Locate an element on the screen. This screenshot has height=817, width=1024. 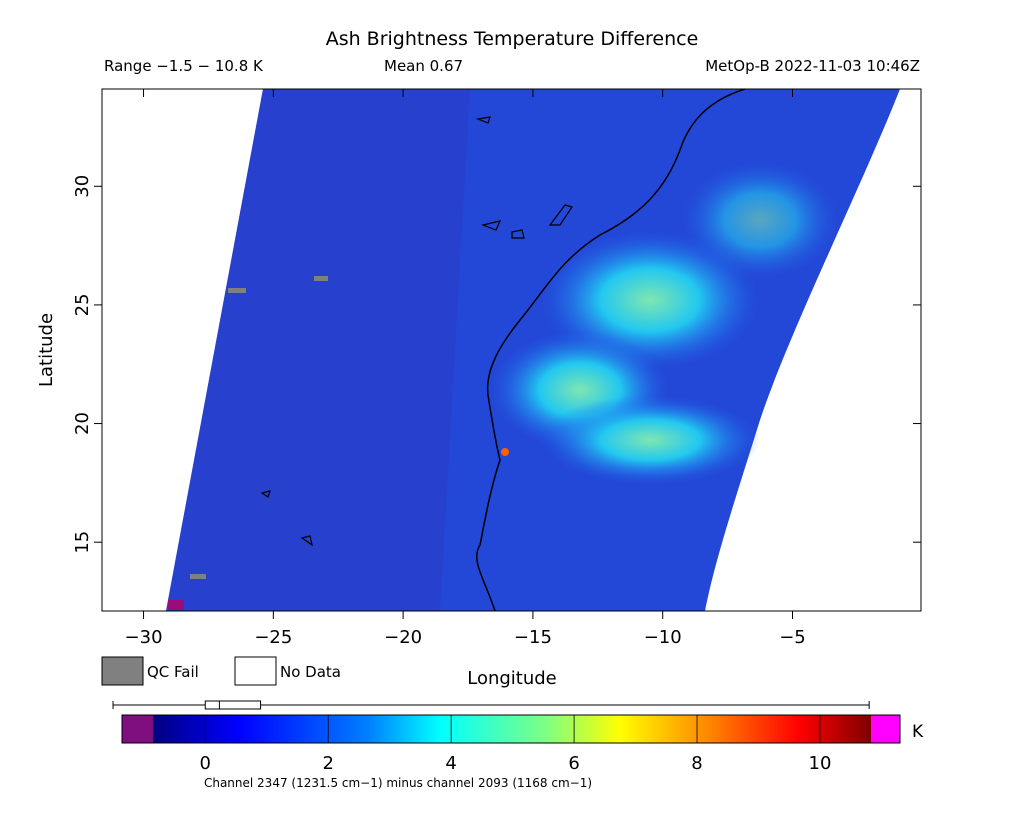
colorbar-frame is located at coordinates (511, 729).